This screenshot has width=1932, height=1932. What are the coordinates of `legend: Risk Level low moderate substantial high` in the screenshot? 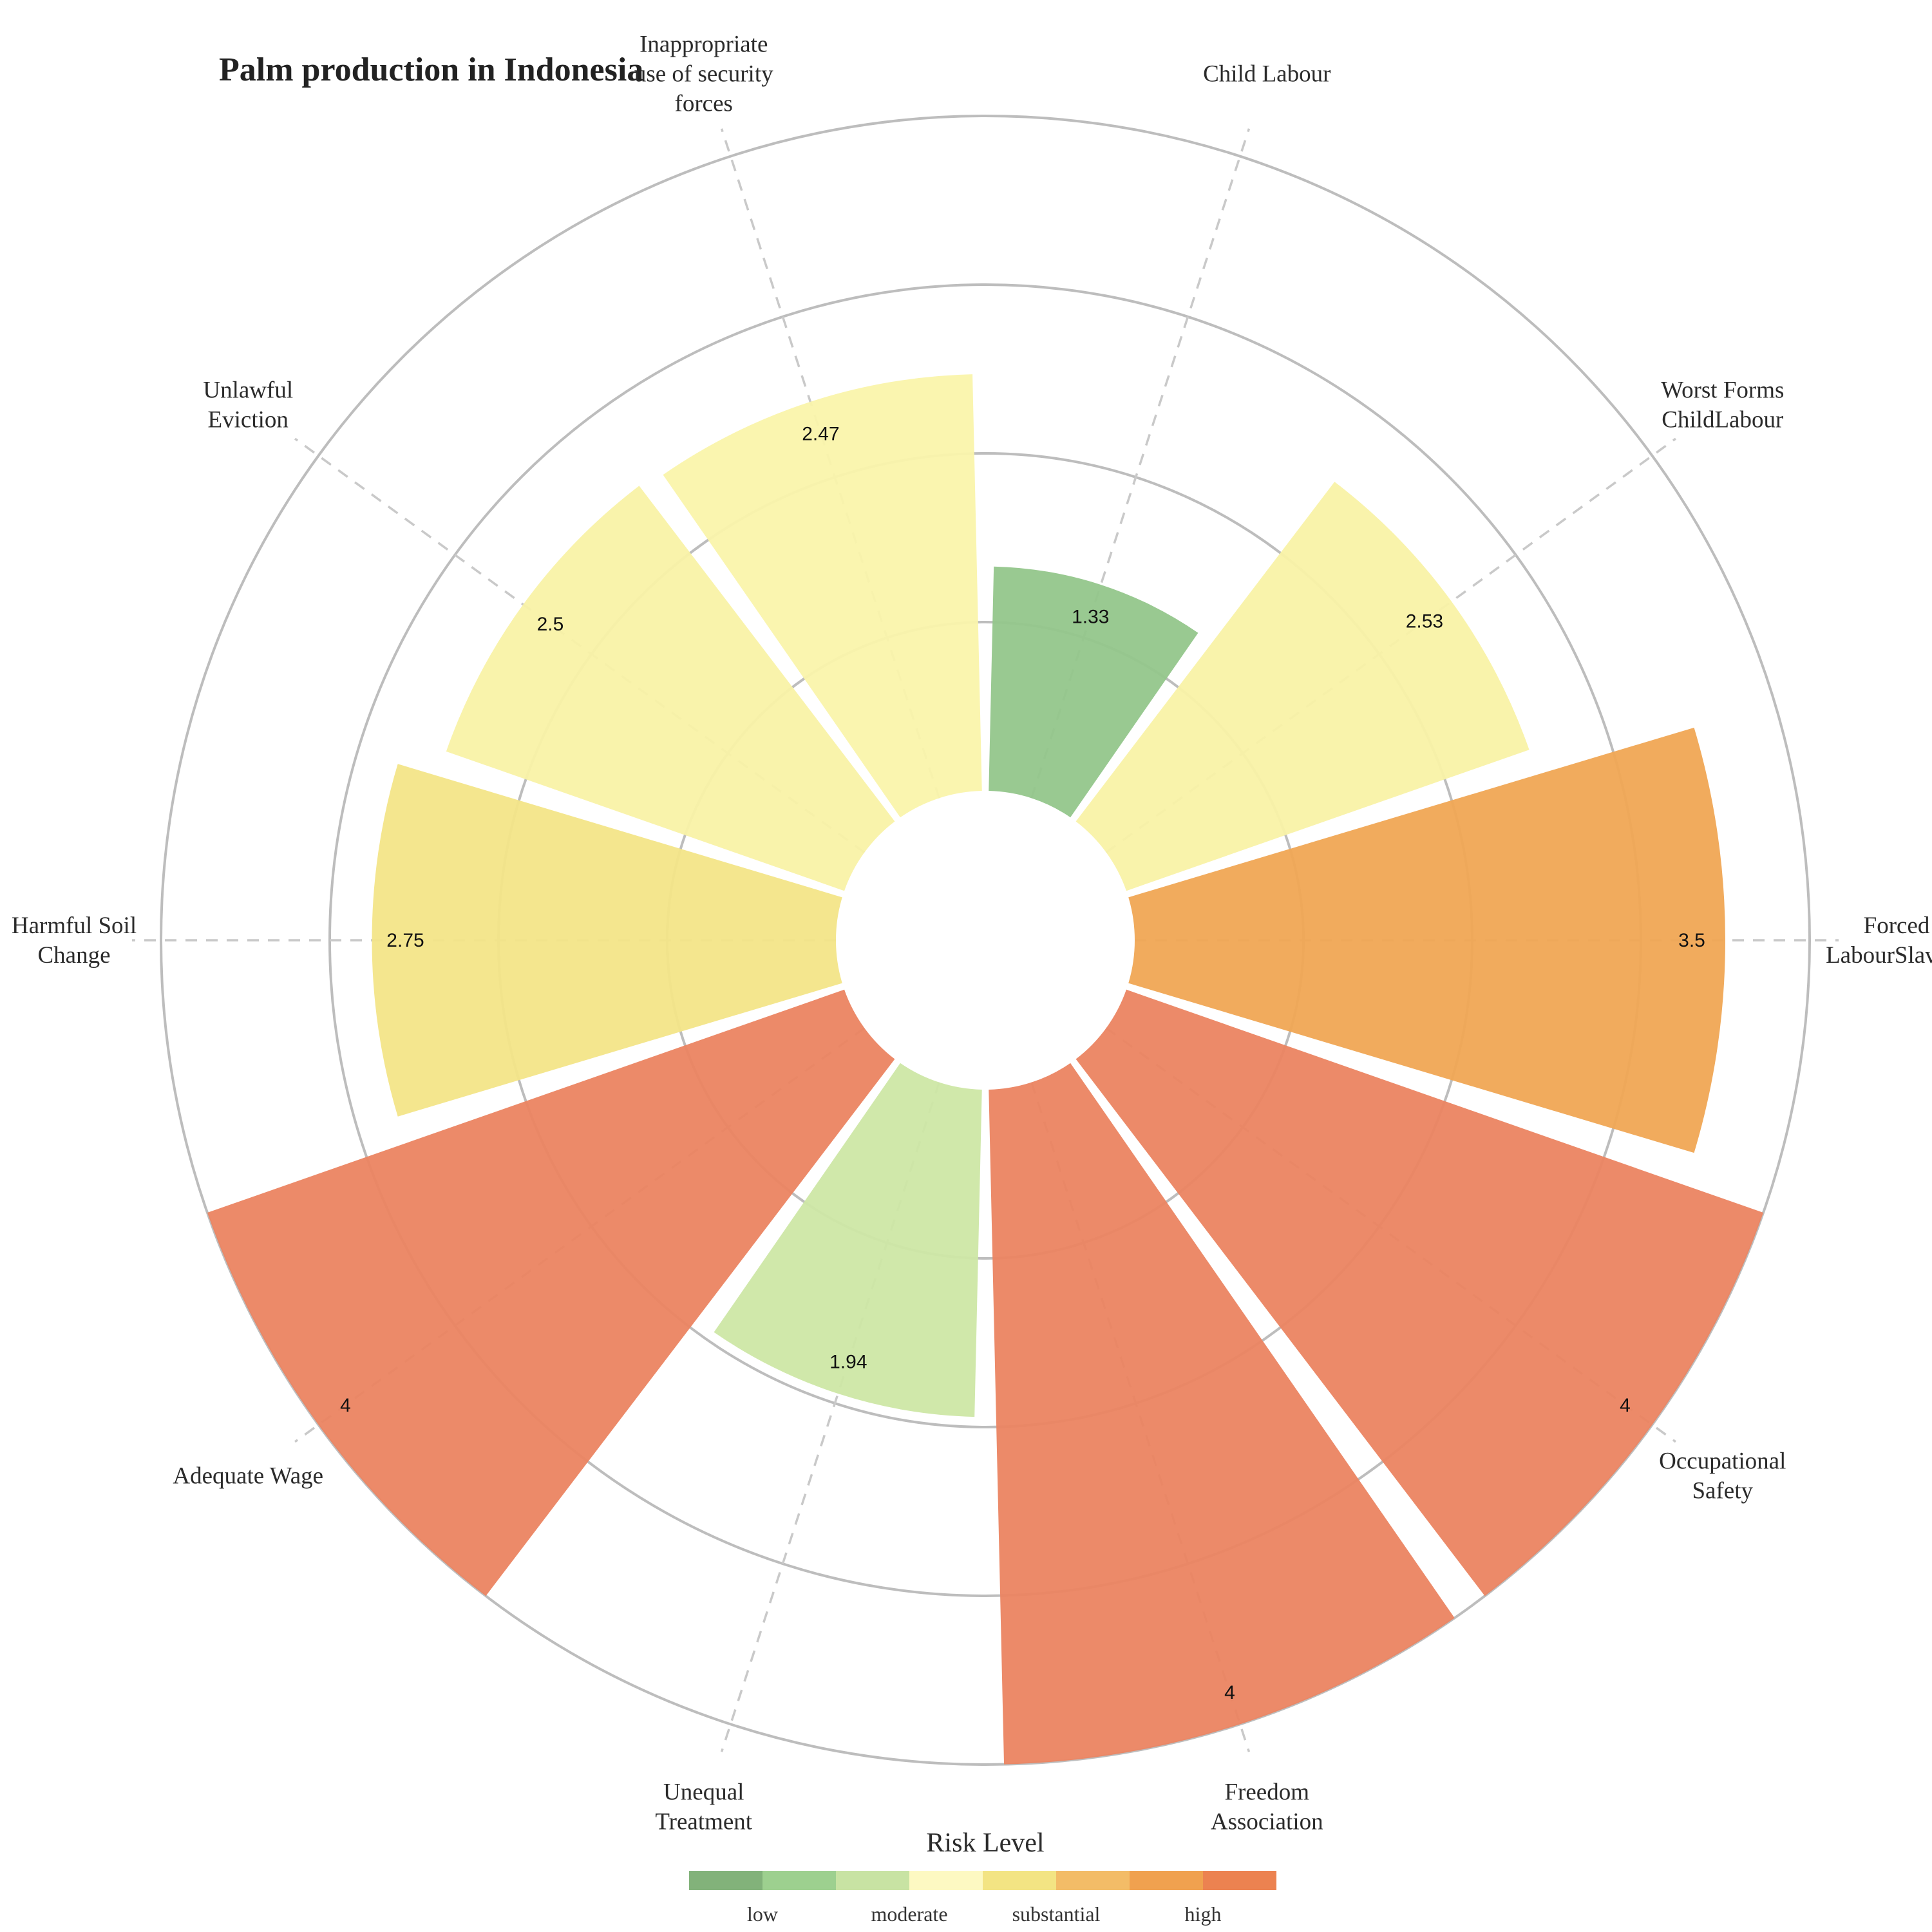 It's located at (982, 1877).